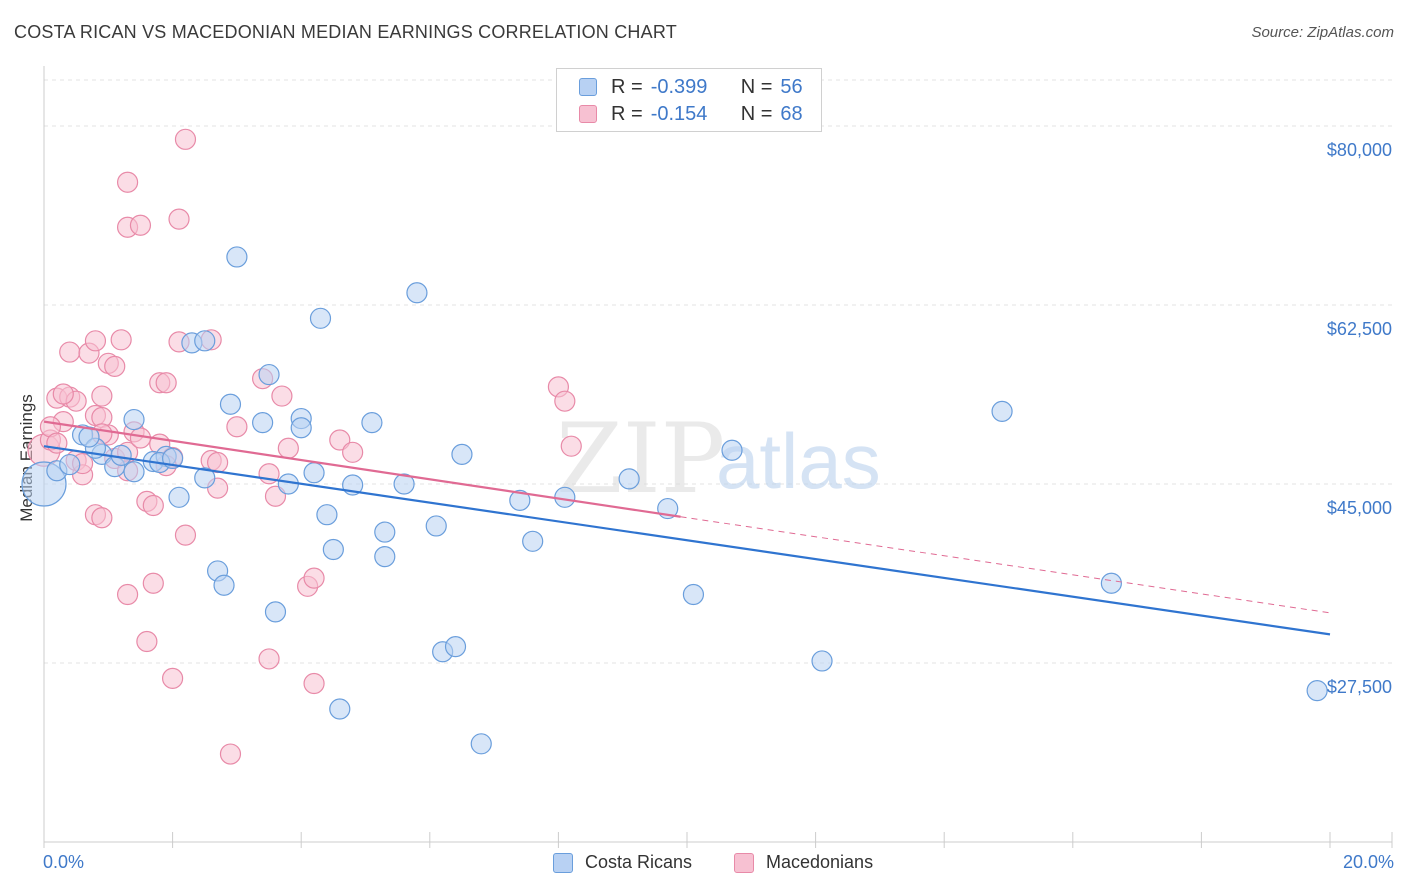 Image resolution: width=1406 pixels, height=892 pixels. Describe the element at coordinates (64, 862) in the screenshot. I see `x-tick-label-min: 0.0%` at that location.